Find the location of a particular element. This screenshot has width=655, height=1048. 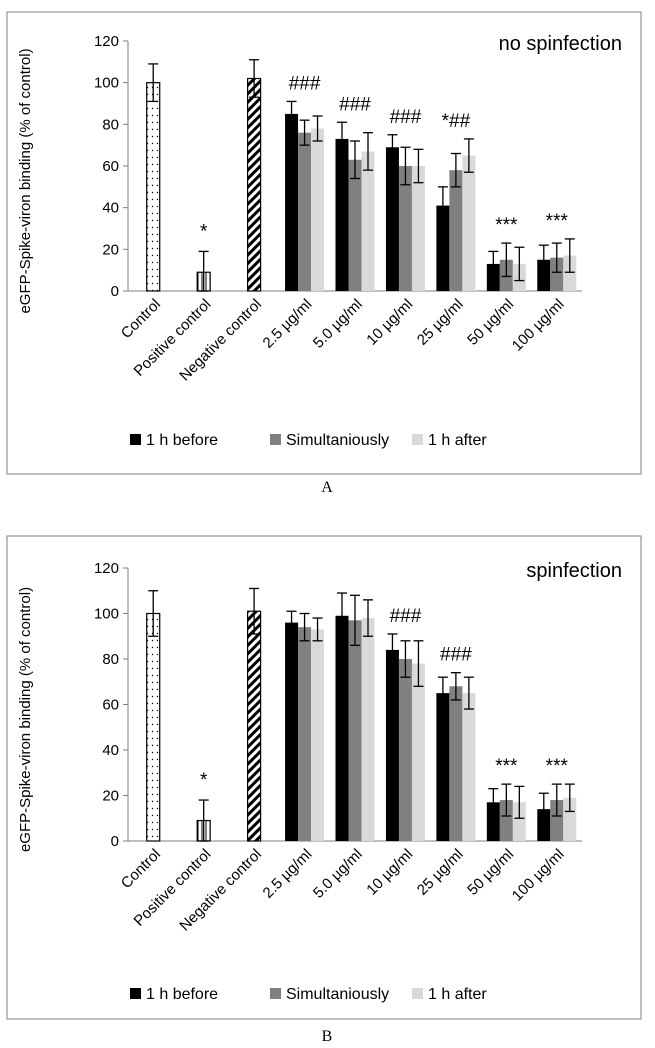

panel-corner-text: no spinfection is located at coordinates (560, 44).